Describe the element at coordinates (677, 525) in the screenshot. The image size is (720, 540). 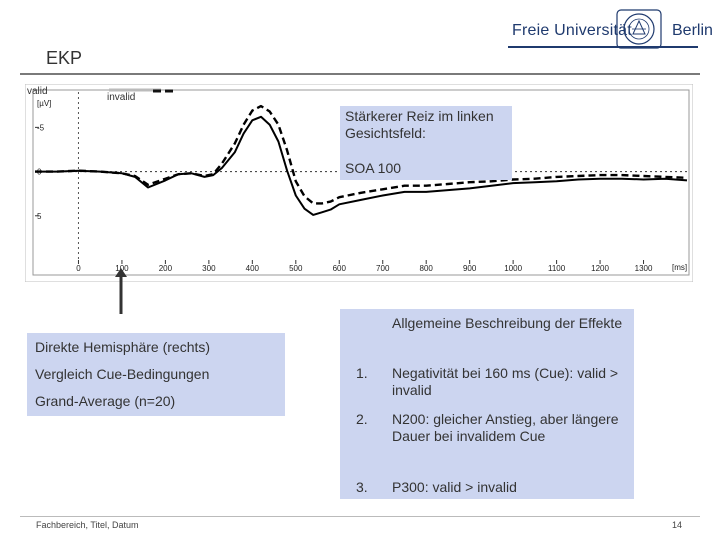
I see `page-number: 14` at that location.